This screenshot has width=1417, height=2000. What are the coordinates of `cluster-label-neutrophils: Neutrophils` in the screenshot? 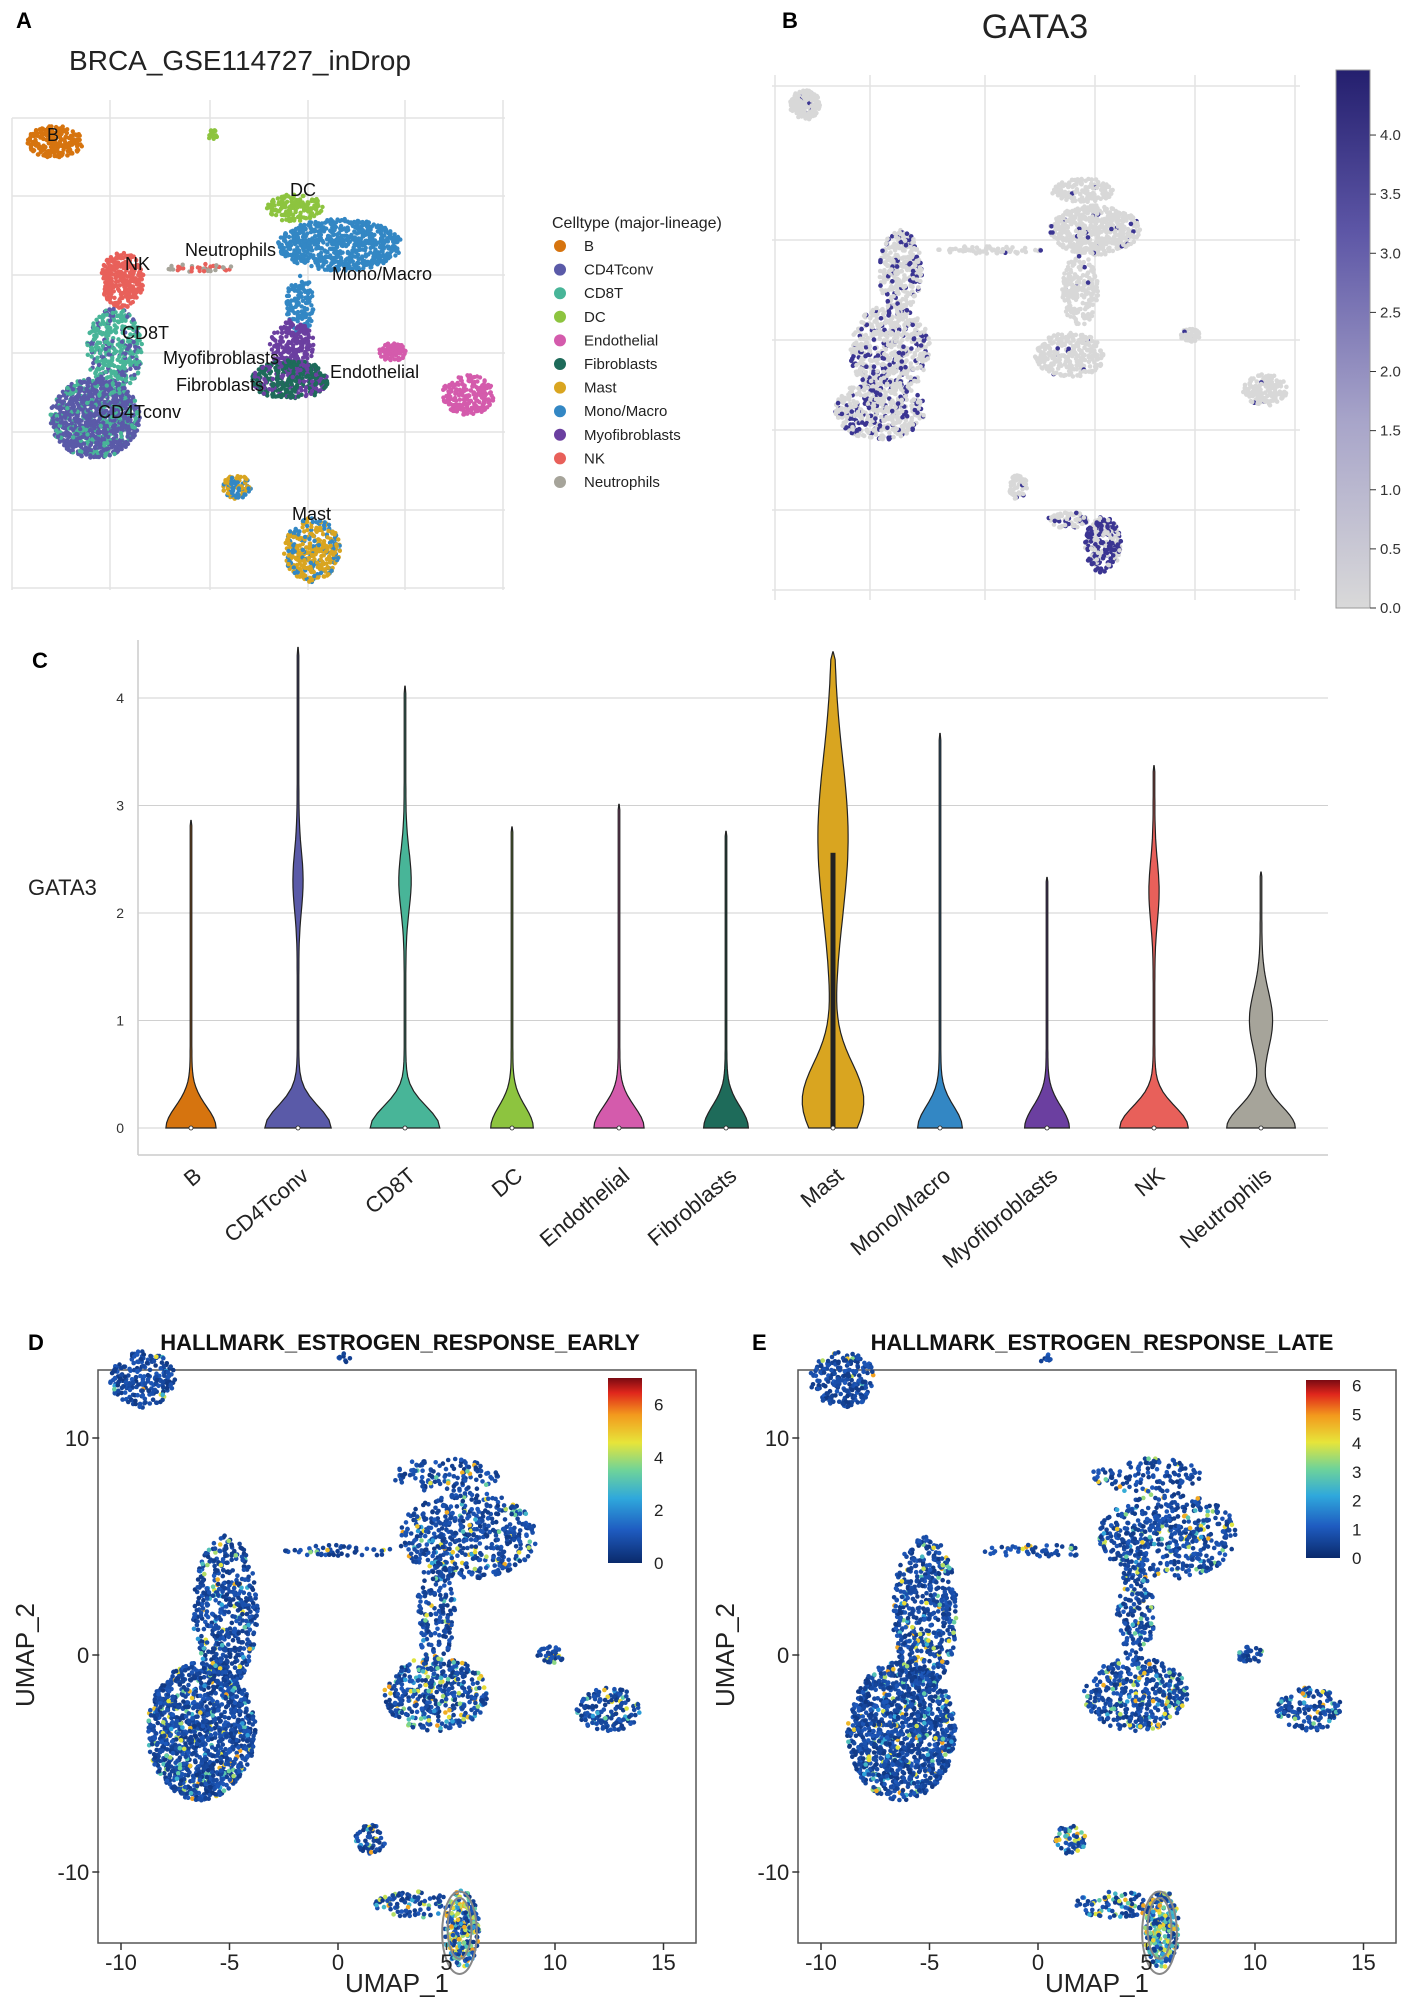 It's located at (230, 250).